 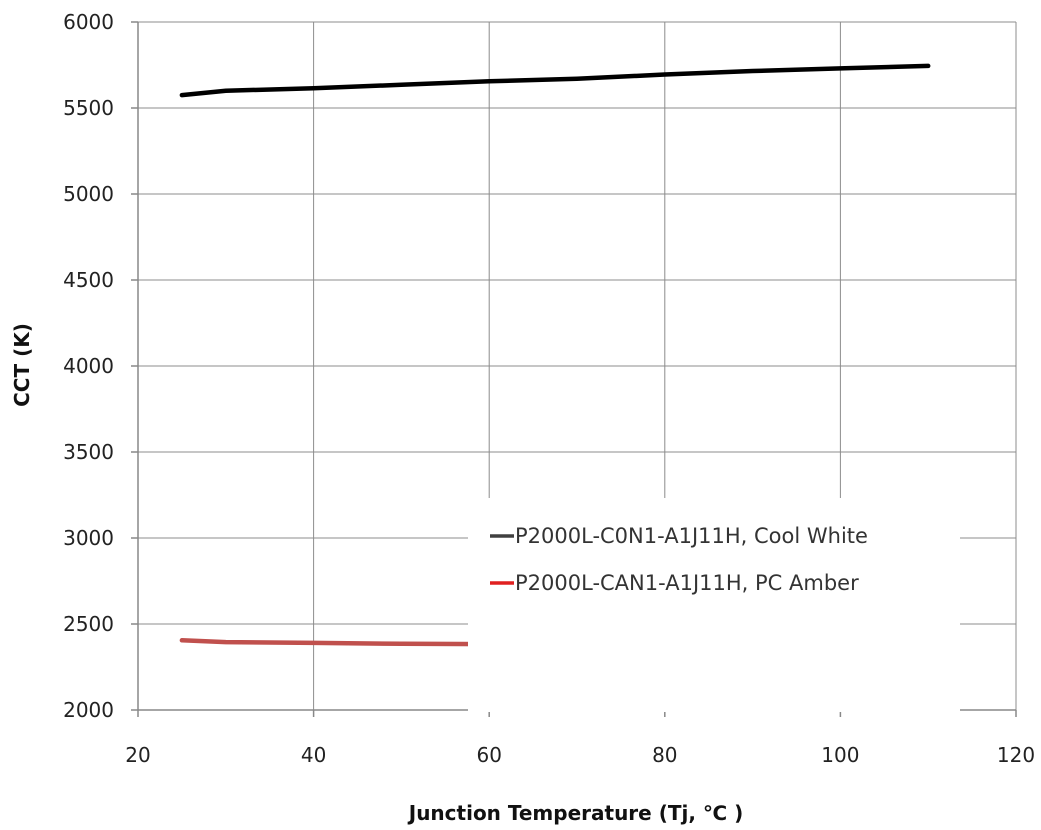 What do you see at coordinates (137, 755) in the screenshot?
I see `x-tick-label: 20` at bounding box center [137, 755].